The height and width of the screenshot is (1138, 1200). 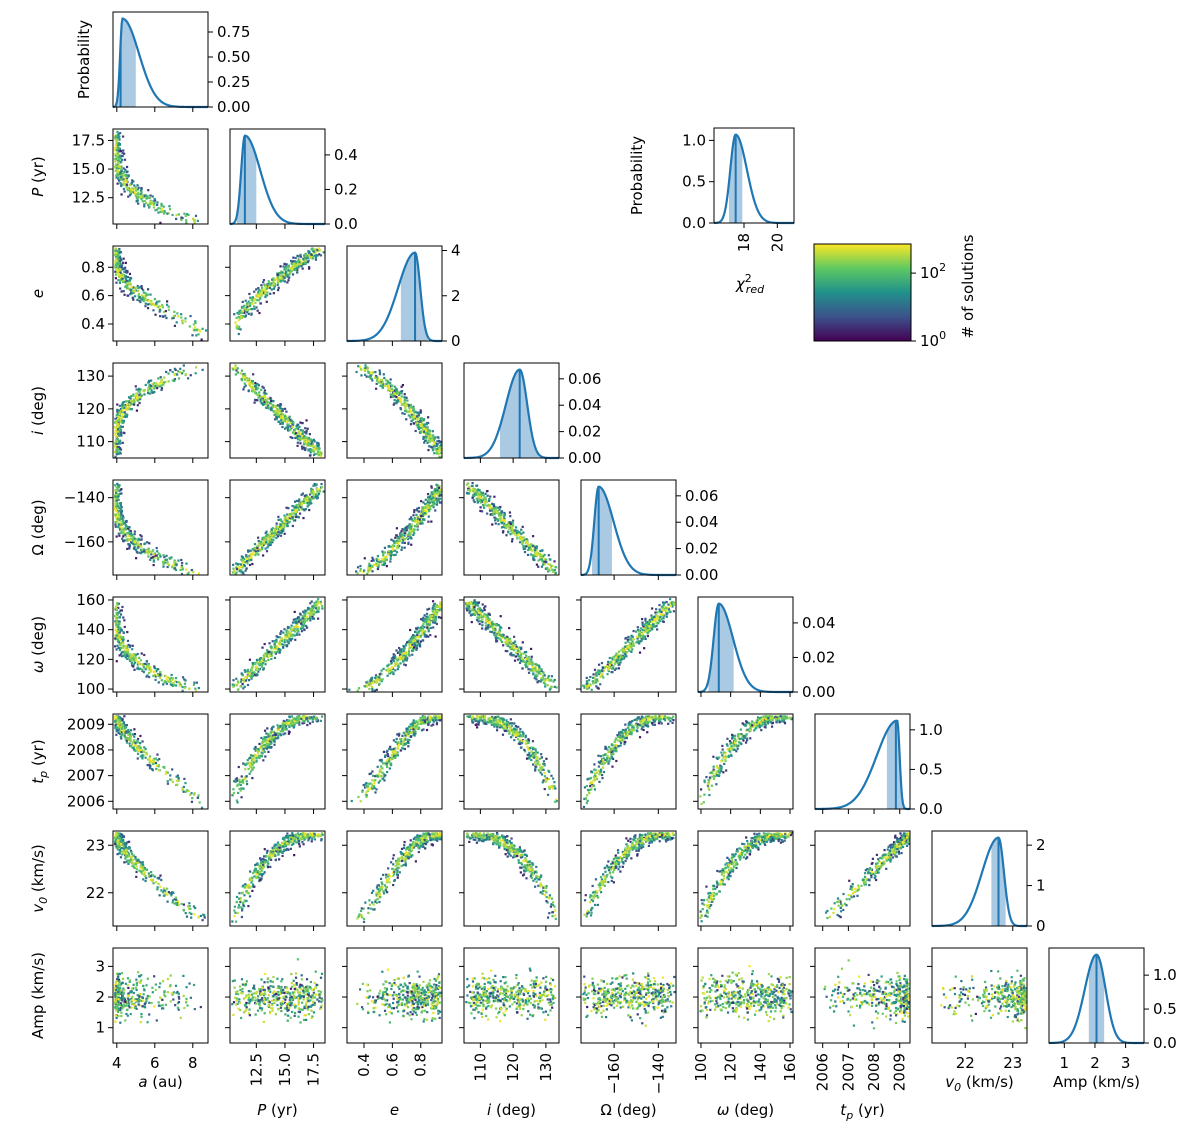 What do you see at coordinates (160, 644) in the screenshot?
I see `panel-omega-vs-a` at bounding box center [160, 644].